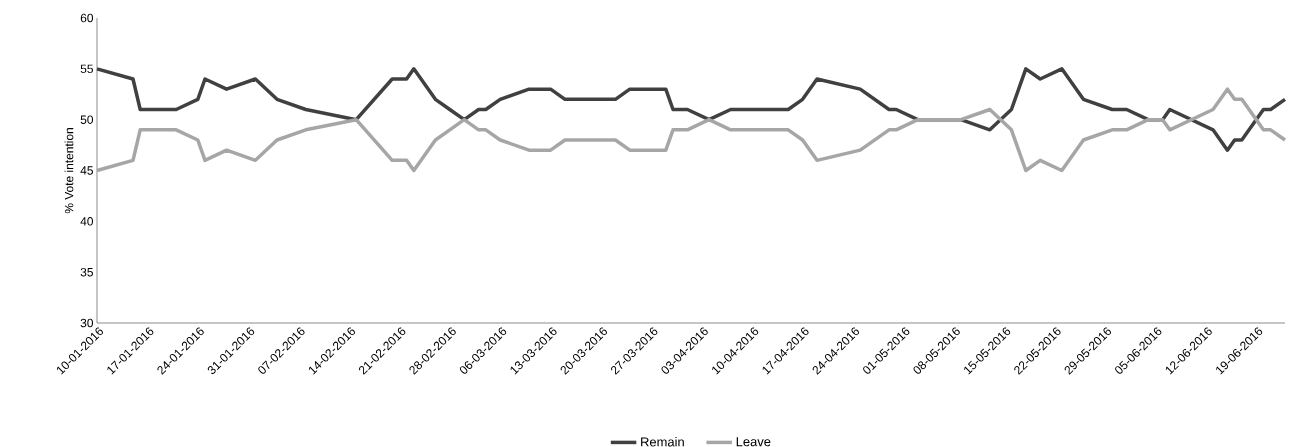  What do you see at coordinates (86, 272) in the screenshot?
I see `y-tick-label: 35` at bounding box center [86, 272].